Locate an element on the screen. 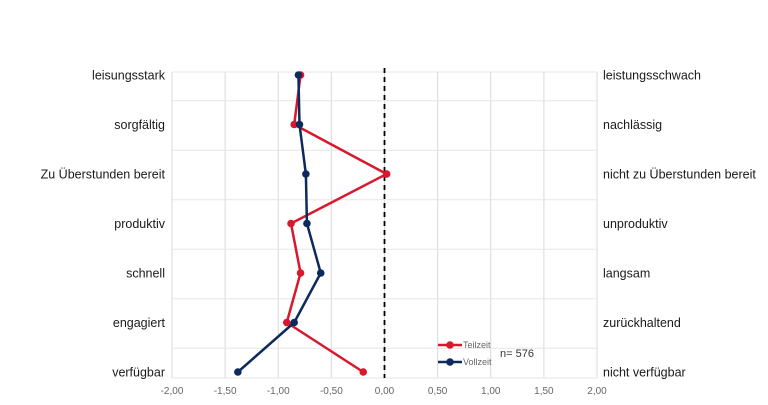  right-label: nicht zu Überstunden bereit is located at coordinates (679, 175).